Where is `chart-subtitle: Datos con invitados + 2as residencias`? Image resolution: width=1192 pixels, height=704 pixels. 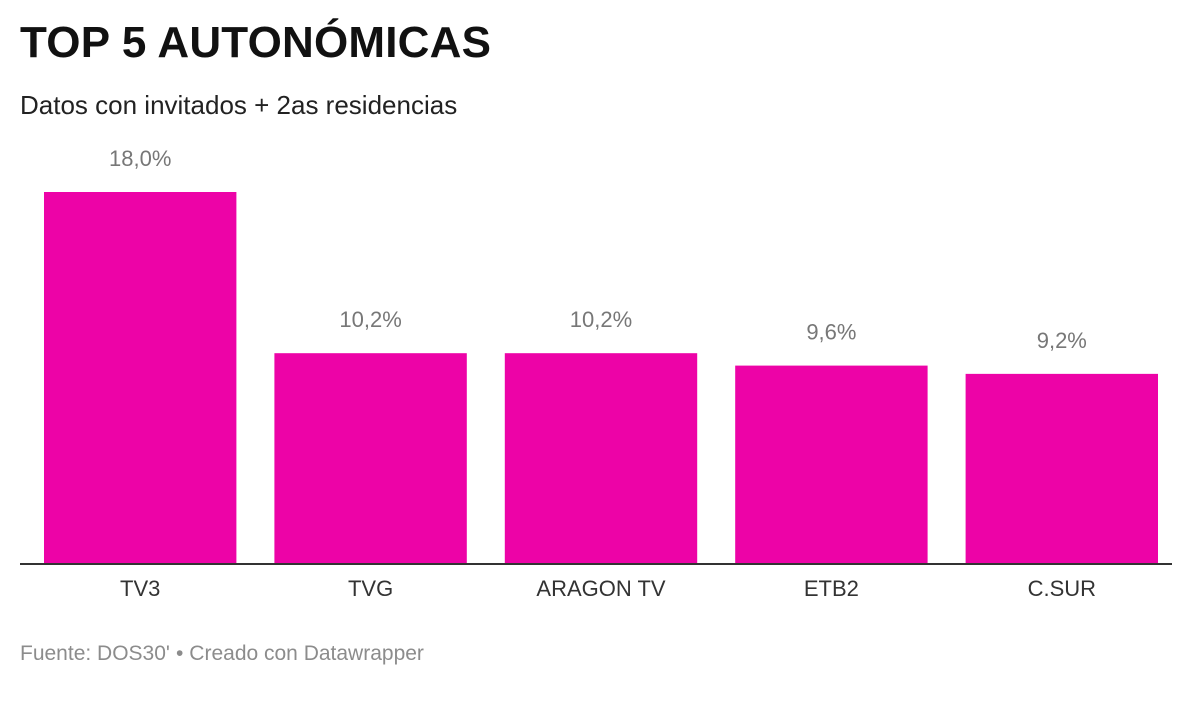 chart-subtitle: Datos con invitados + 2as residencias is located at coordinates (239, 105).